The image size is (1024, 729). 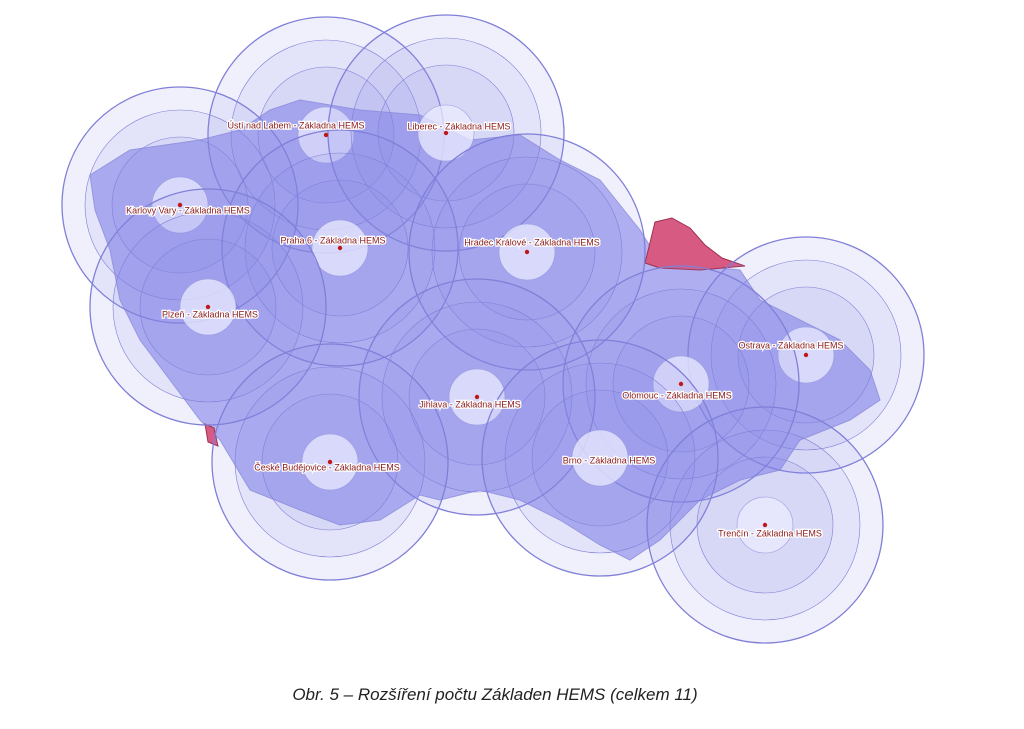 What do you see at coordinates (770, 533) in the screenshot?
I see `base-label: Trenčín - Základna HEMS` at bounding box center [770, 533].